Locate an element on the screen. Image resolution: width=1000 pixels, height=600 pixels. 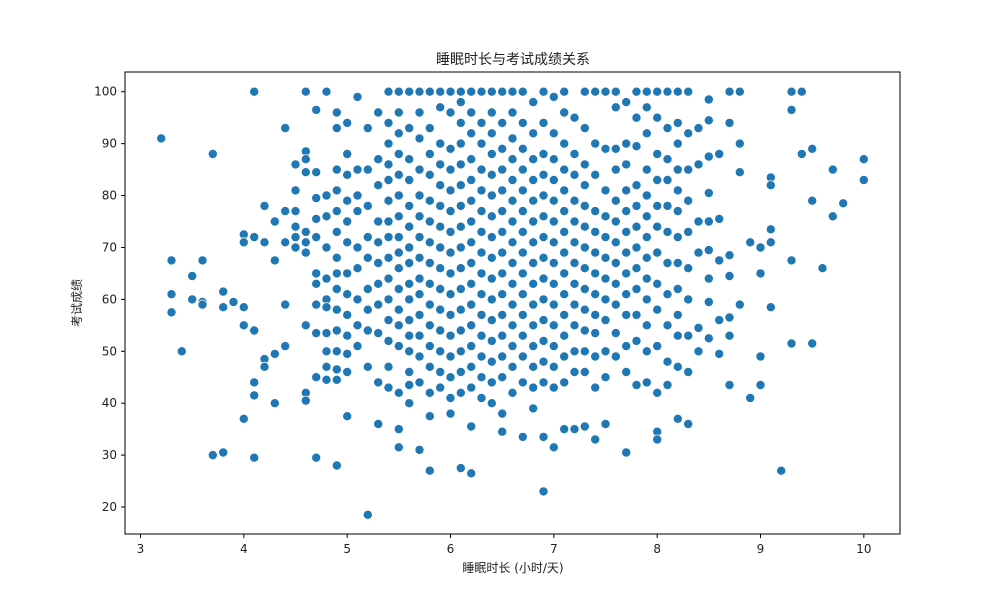
x-tick-label: 4 is located at coordinates (244, 549).